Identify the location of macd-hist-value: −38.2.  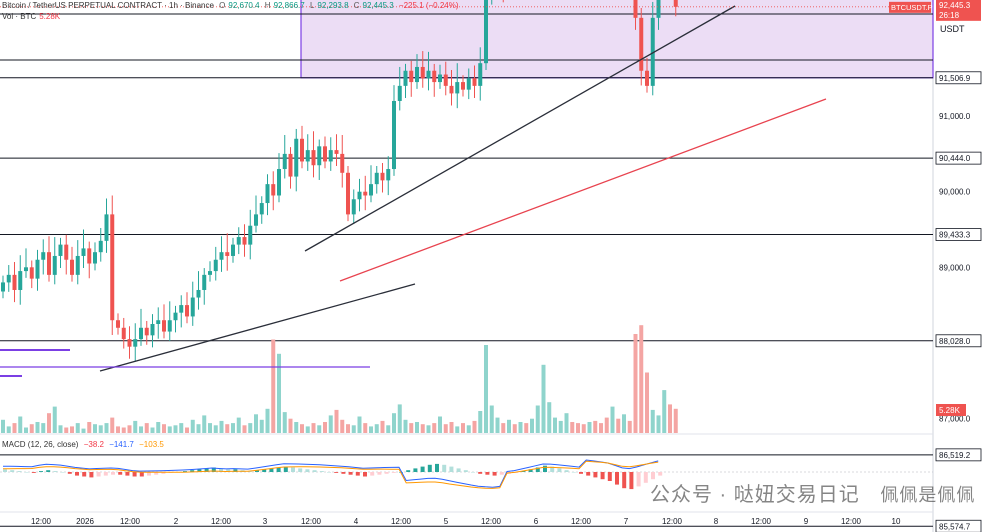
(93, 444).